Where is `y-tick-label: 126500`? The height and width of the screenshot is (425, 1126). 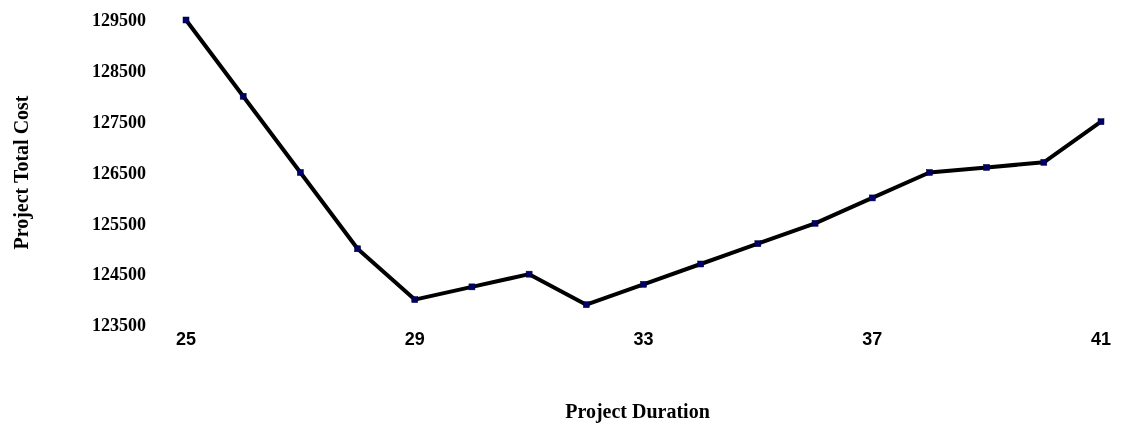
y-tick-label: 126500 is located at coordinates (119, 172).